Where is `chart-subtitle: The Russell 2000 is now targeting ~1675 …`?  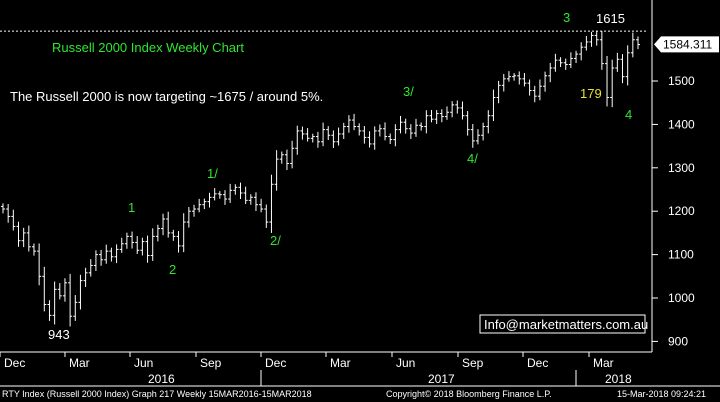
chart-subtitle: The Russell 2000 is now targeting ~1675 … is located at coordinates (166, 96).